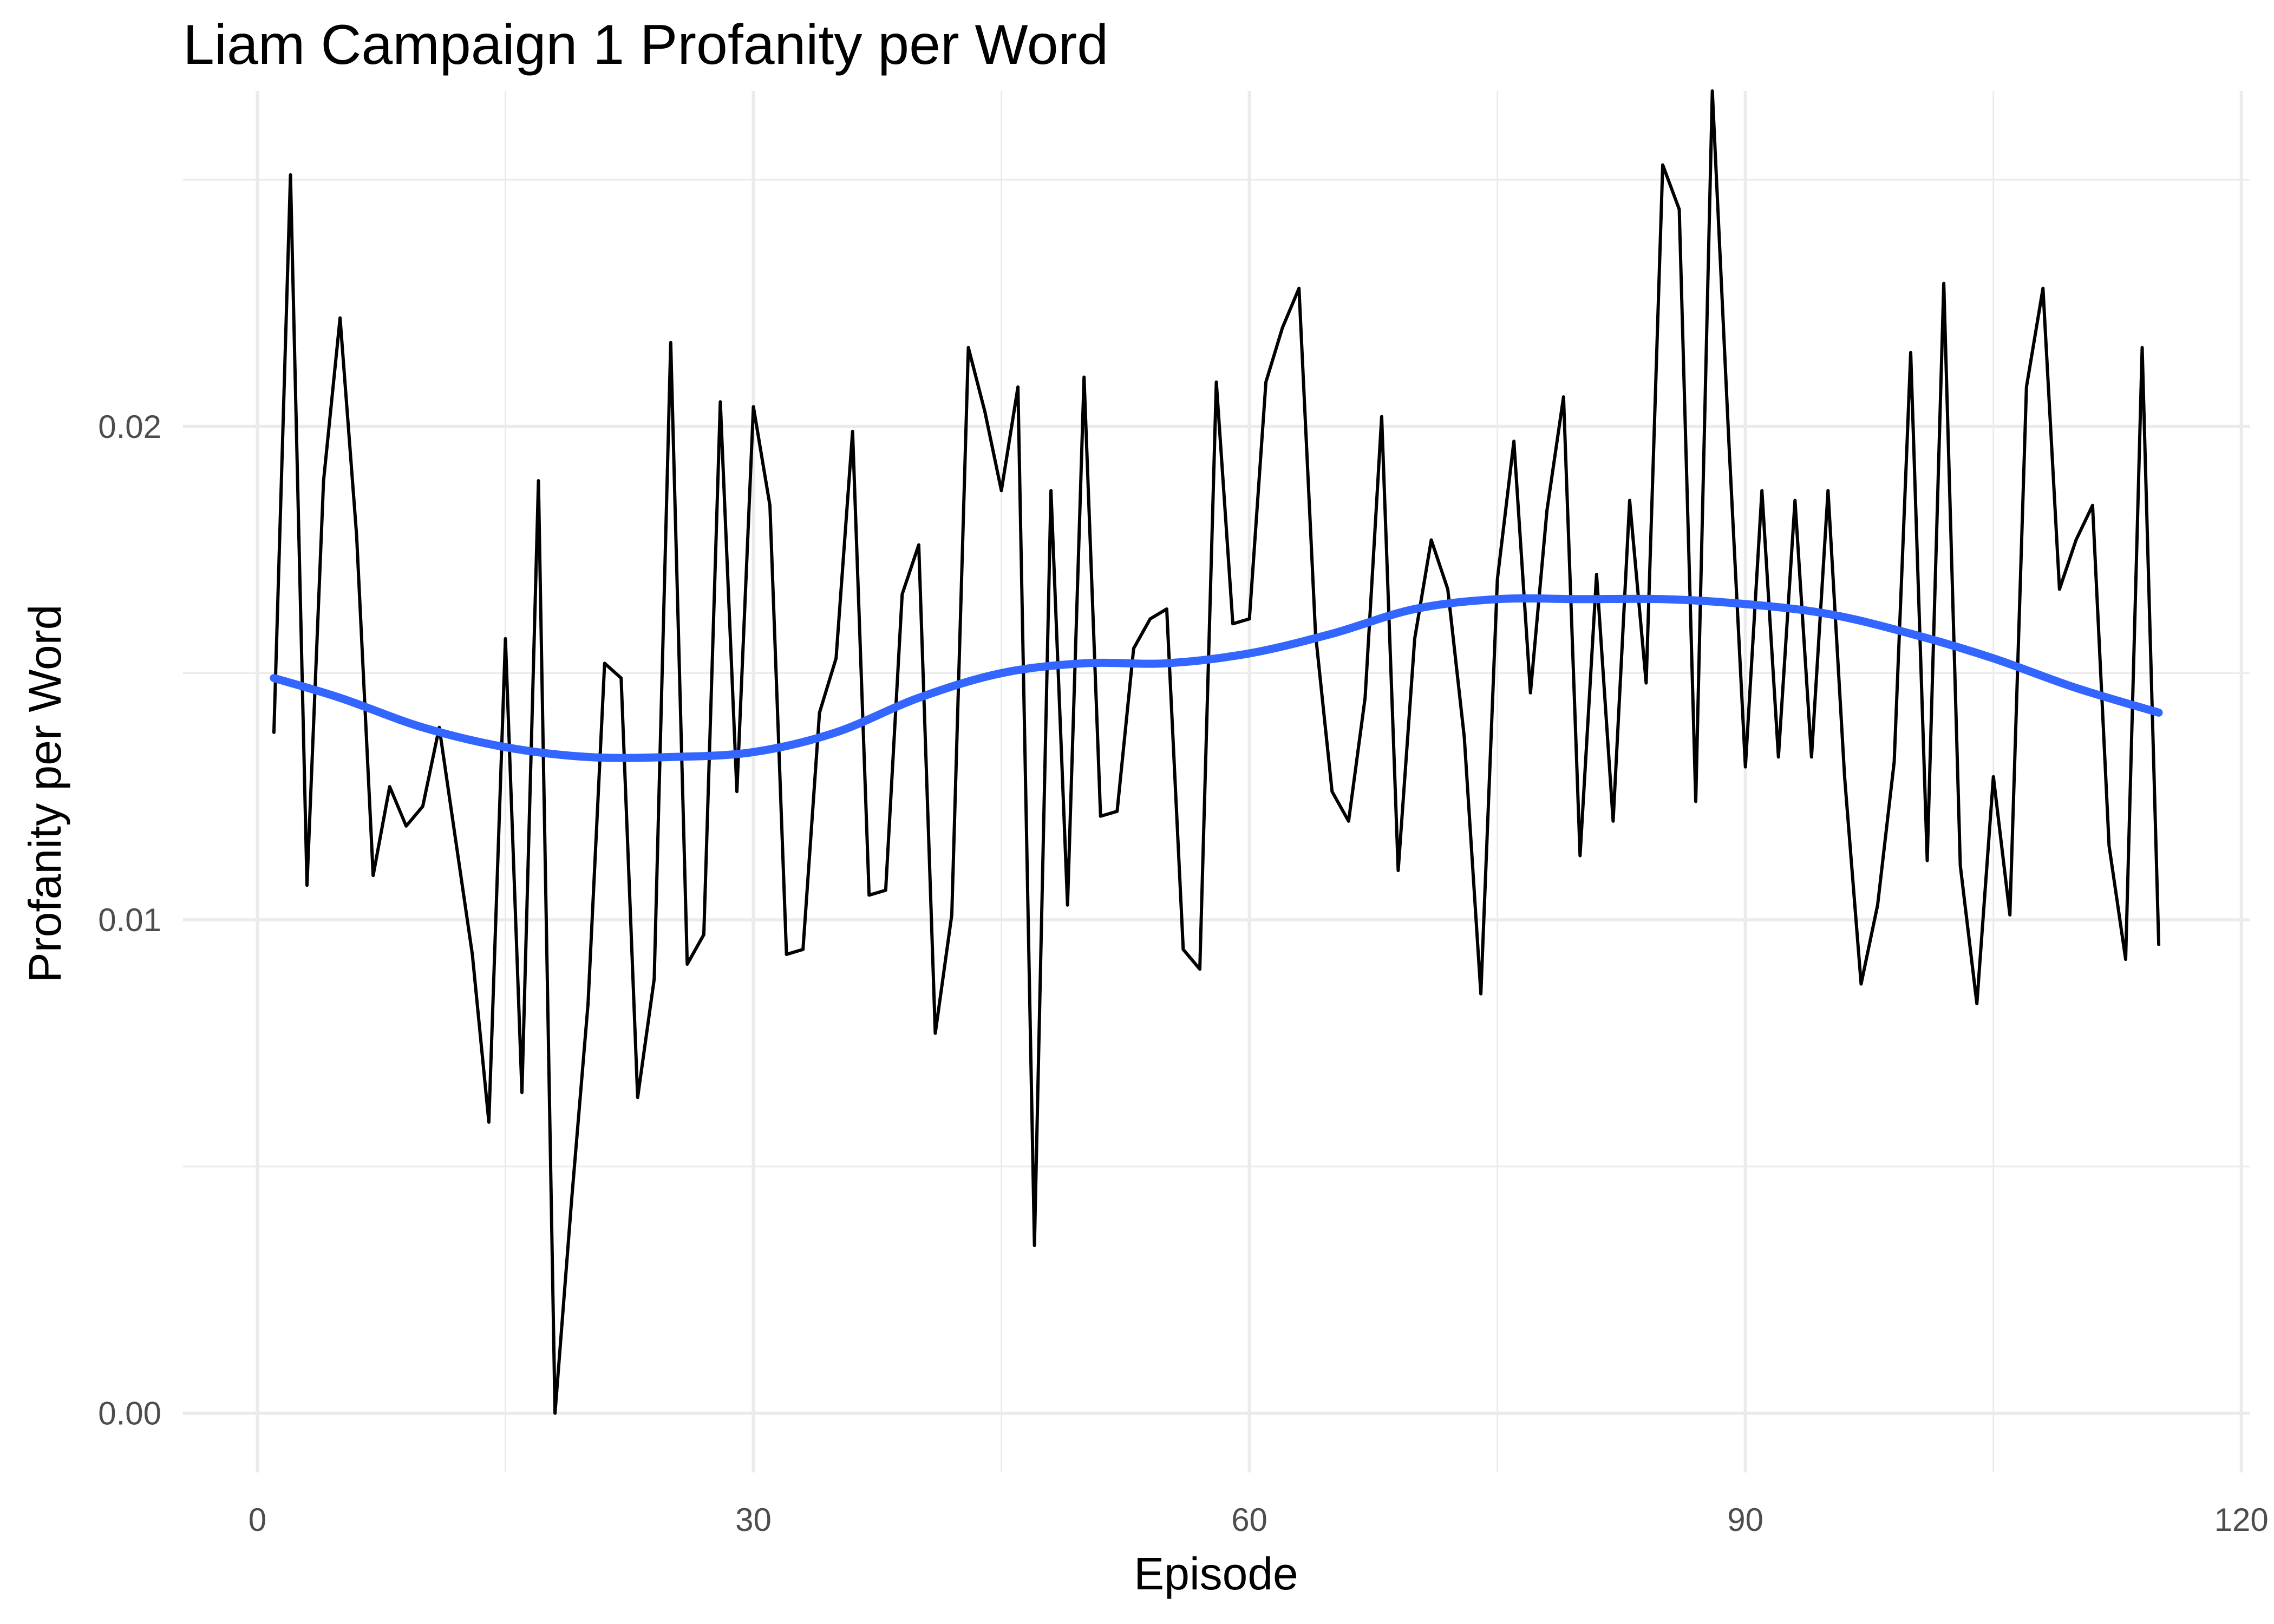 Image resolution: width=2274 pixels, height=1624 pixels. Describe the element at coordinates (1745, 1520) in the screenshot. I see `x-tick-label: 90` at that location.